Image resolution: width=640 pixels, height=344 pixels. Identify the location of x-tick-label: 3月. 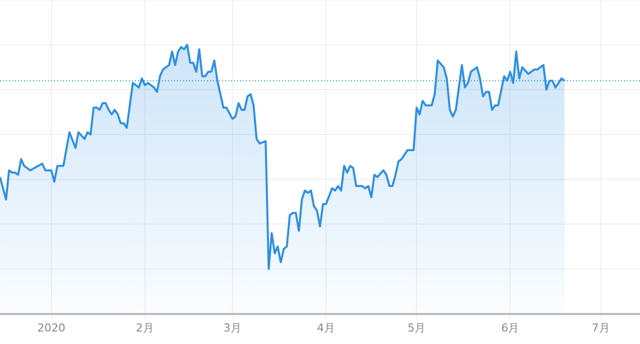
(232, 327).